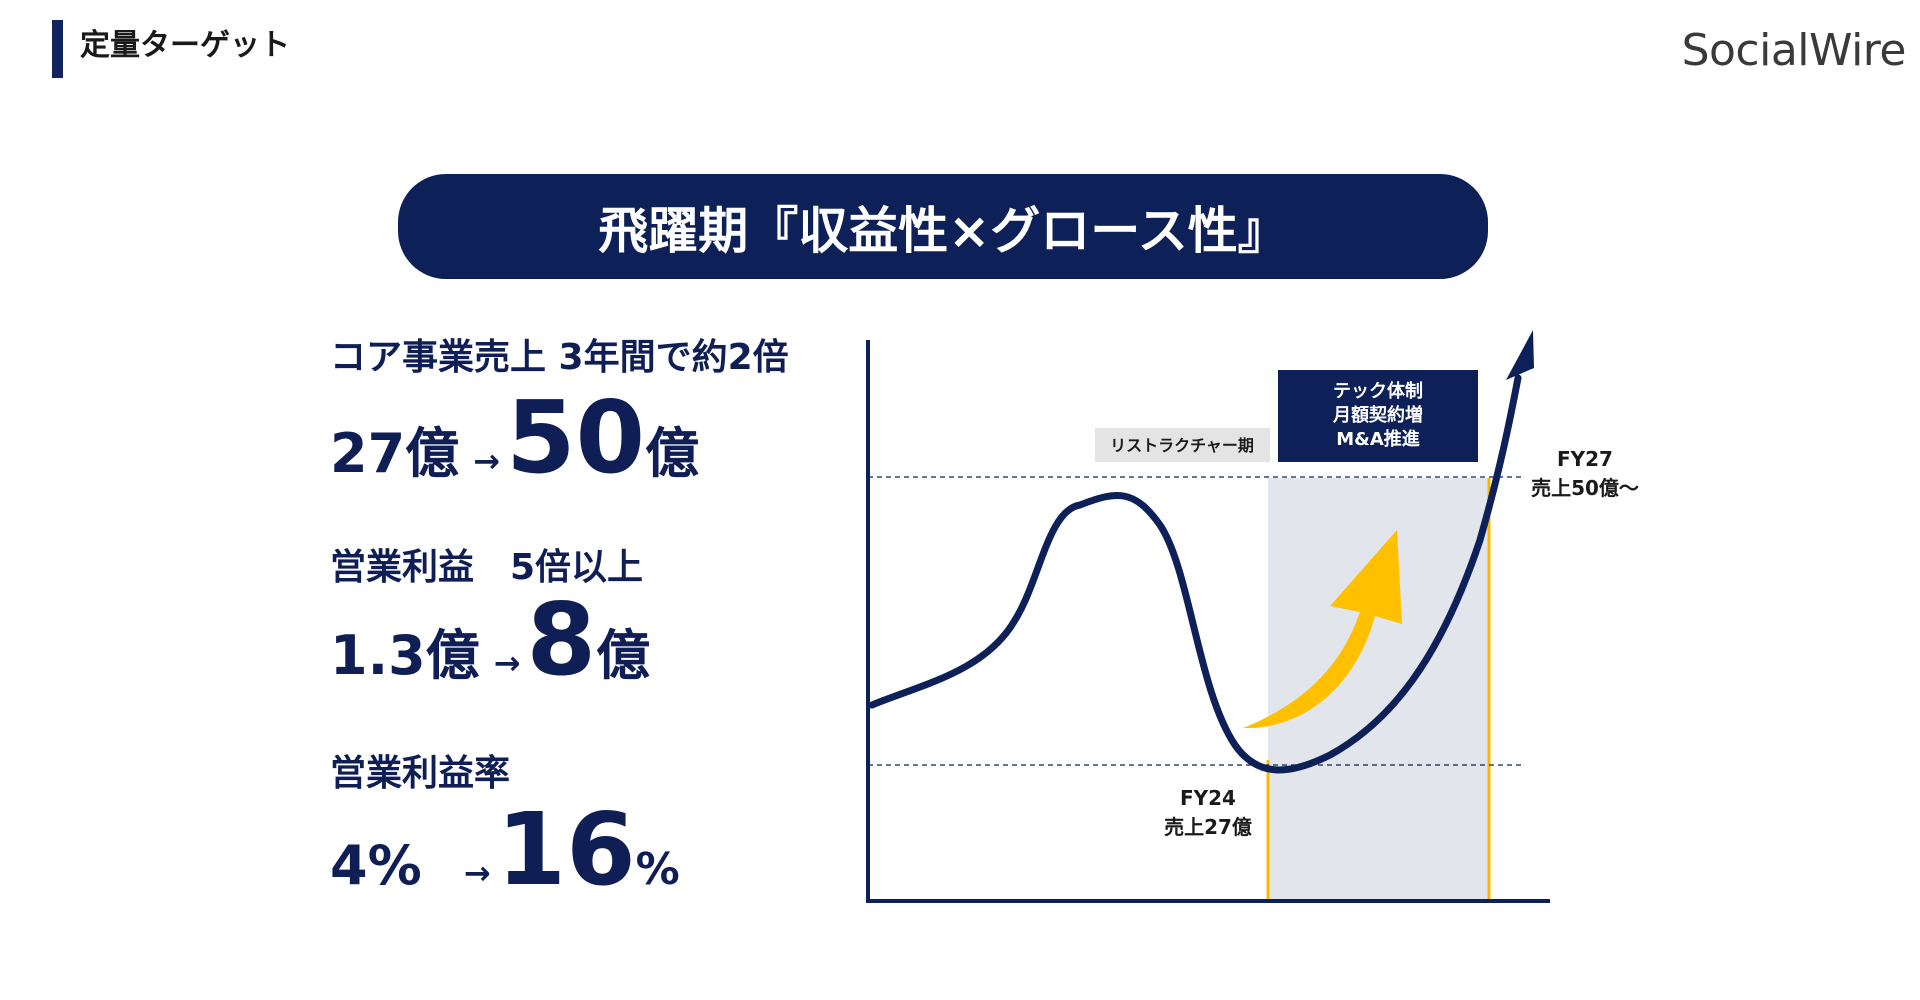 The width and height of the screenshot is (1920, 1000). Describe the element at coordinates (376, 865) in the screenshot. I see `metric-from-value: 4%` at that location.